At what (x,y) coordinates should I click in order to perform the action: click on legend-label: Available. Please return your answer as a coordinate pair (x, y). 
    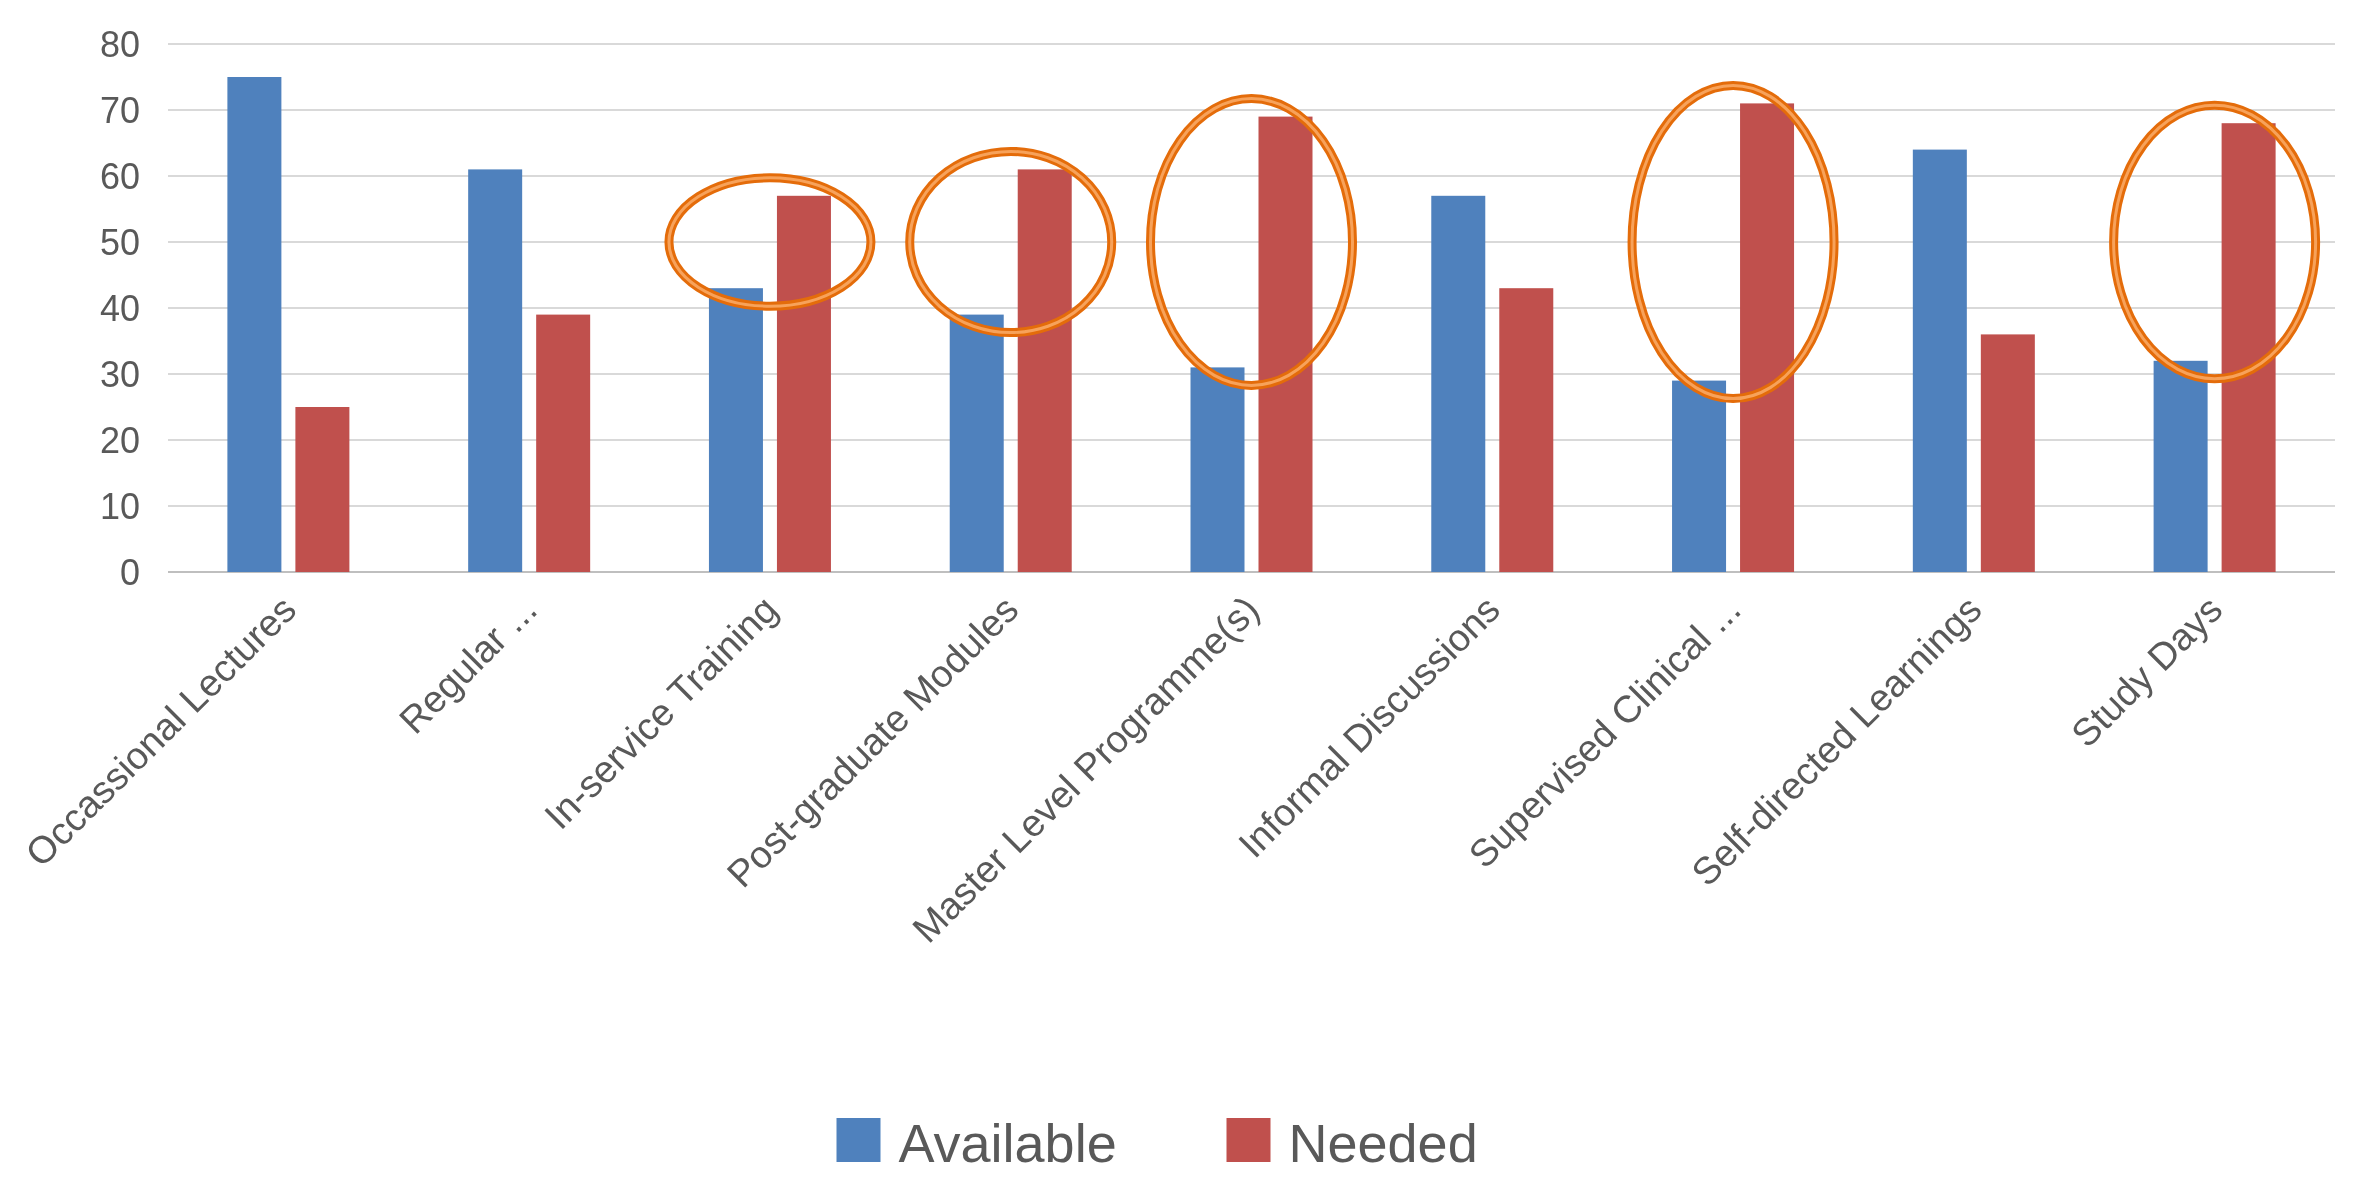
    Looking at the image, I should click on (1007, 1143).